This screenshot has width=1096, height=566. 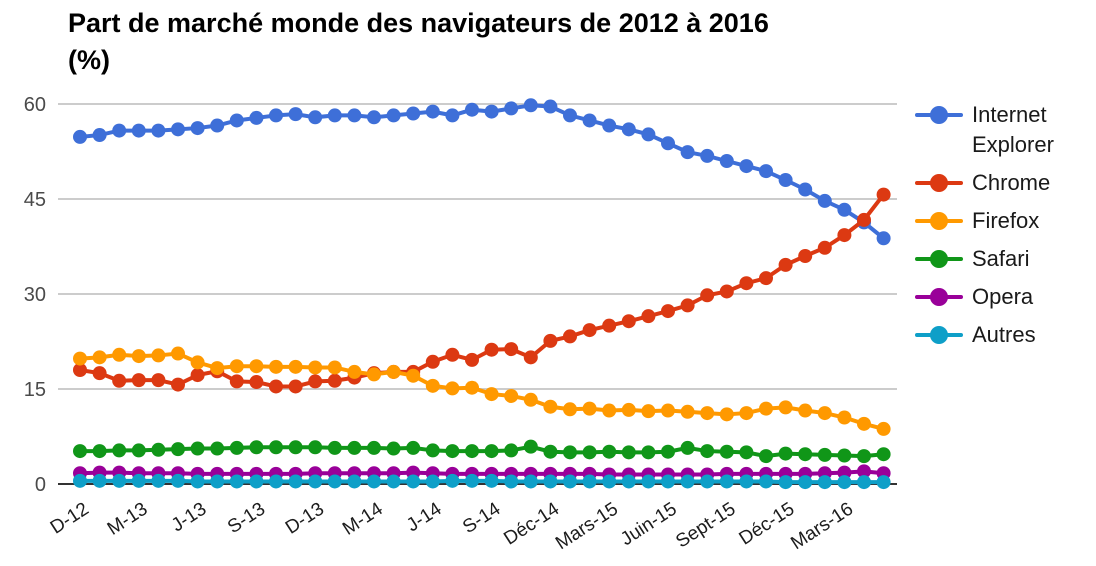 What do you see at coordinates (40, 485) in the screenshot?
I see `y-axis-label: 0` at bounding box center [40, 485].